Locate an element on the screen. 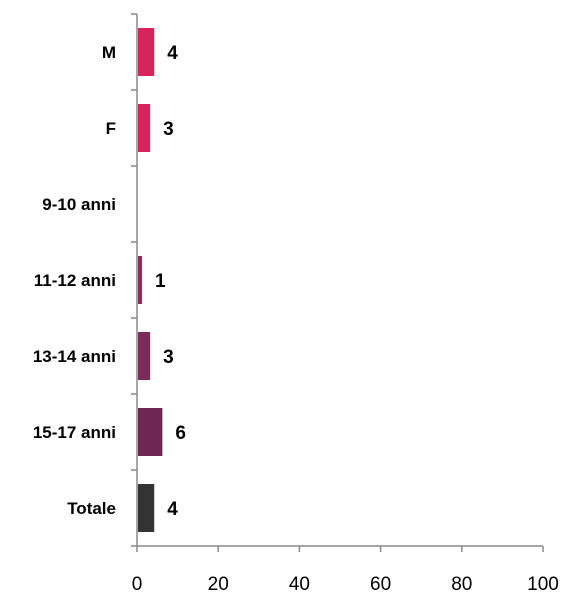 The width and height of the screenshot is (565, 592). bar-totale is located at coordinates (146, 508).